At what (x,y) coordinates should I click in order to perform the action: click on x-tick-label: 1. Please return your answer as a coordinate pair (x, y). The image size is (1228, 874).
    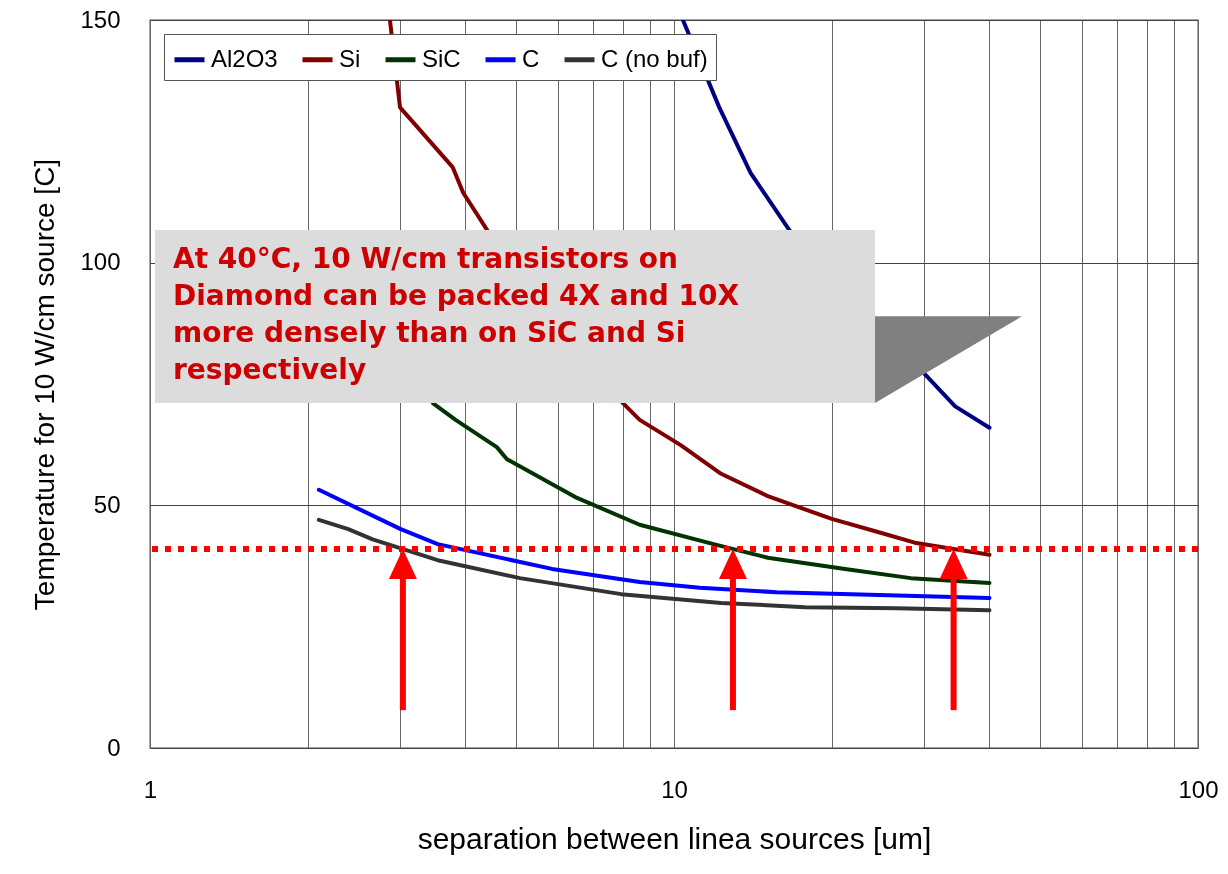
    Looking at the image, I should click on (150, 789).